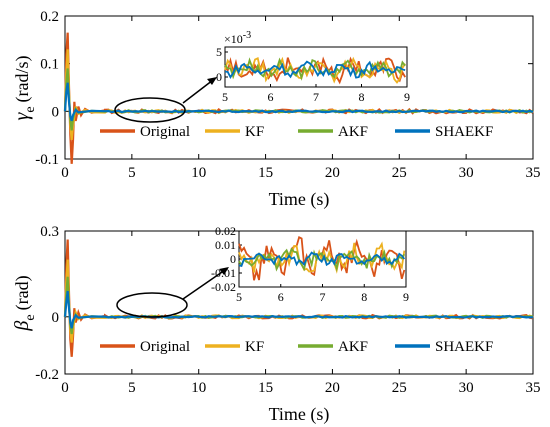  Describe the element at coordinates (296, 347) in the screenshot. I see `legend-beta: Original KF AKF SHAEKF` at that location.